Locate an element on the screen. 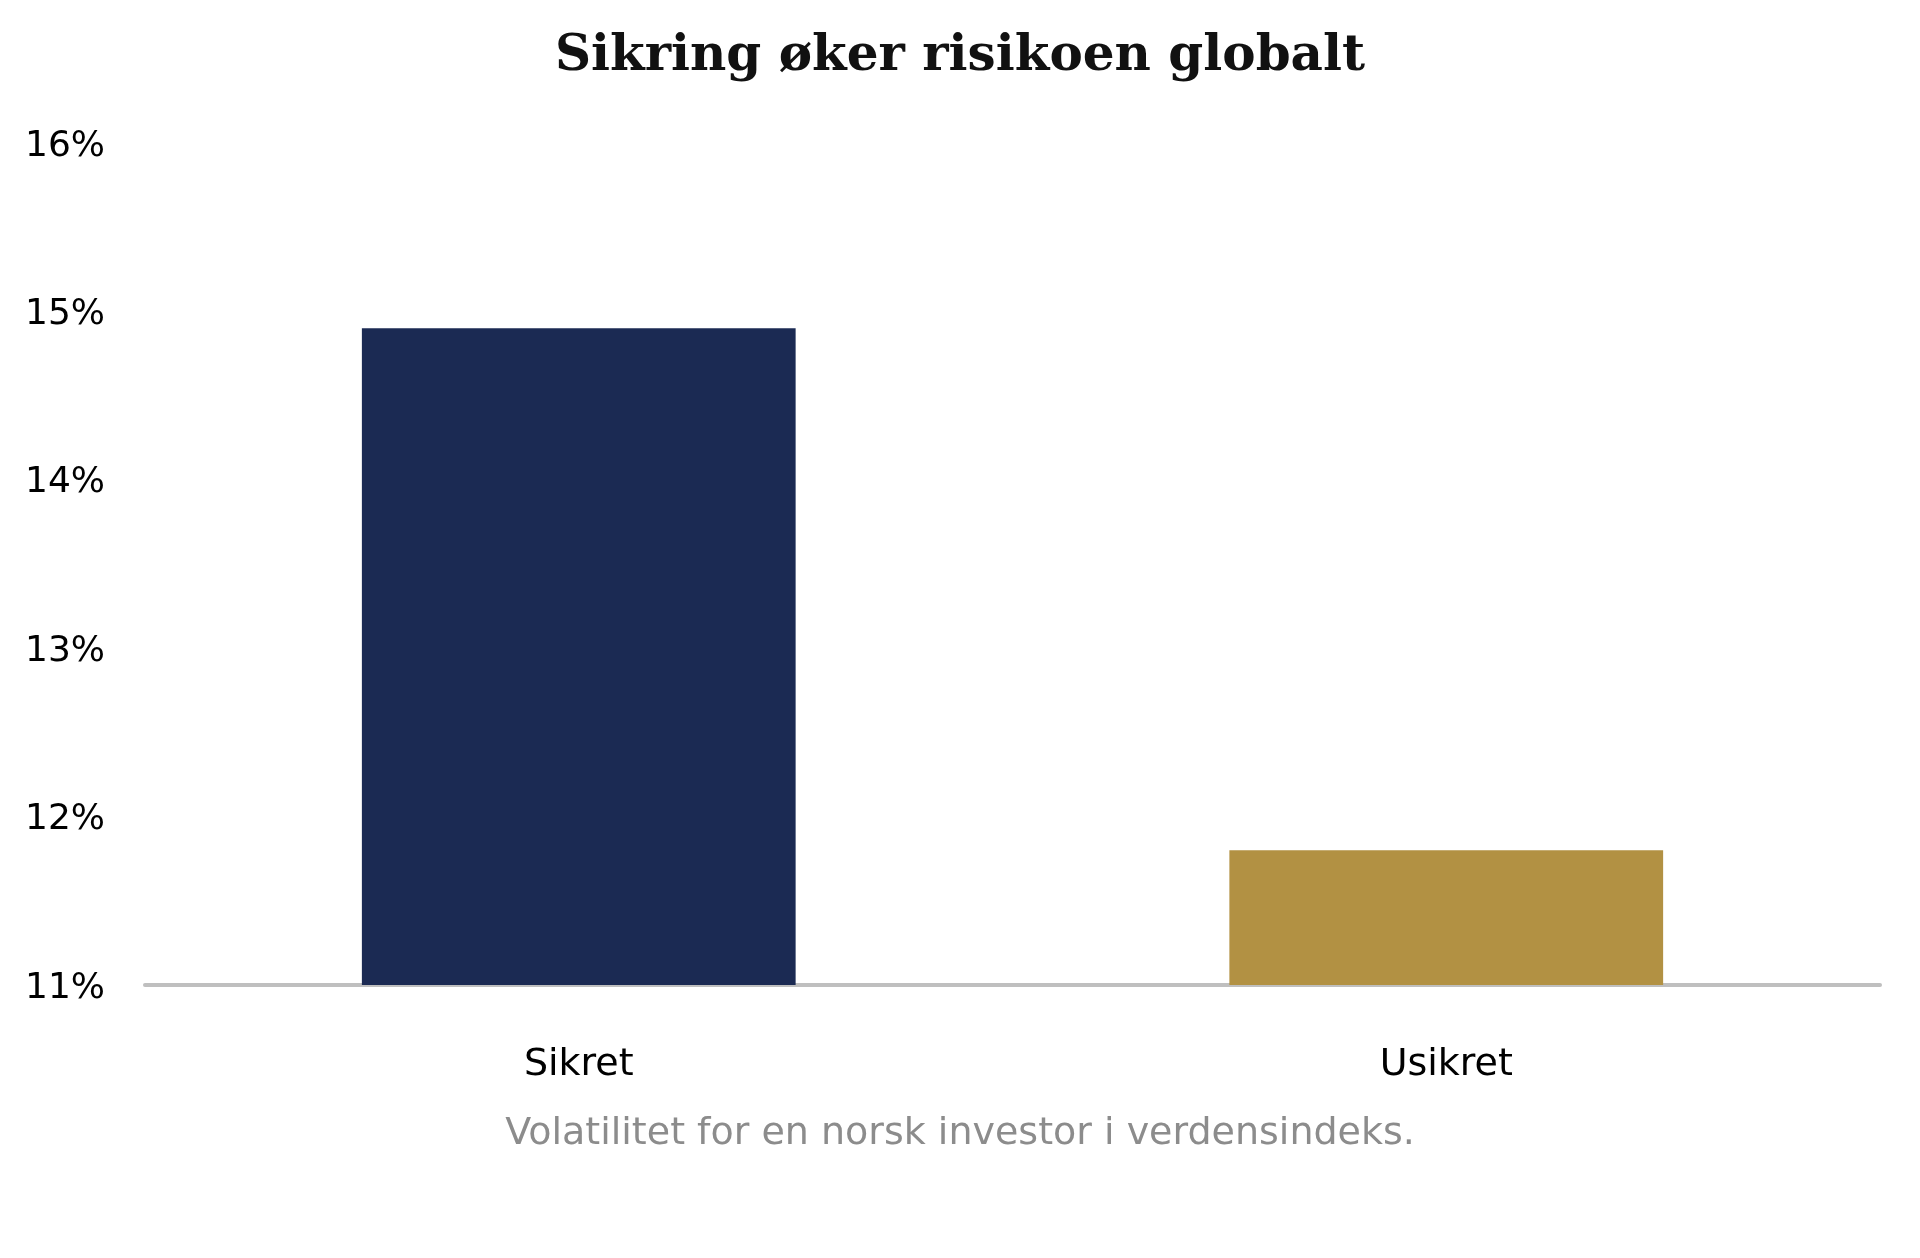 This screenshot has width=1920, height=1258. x-tick-label: Usikret is located at coordinates (1446, 1062).